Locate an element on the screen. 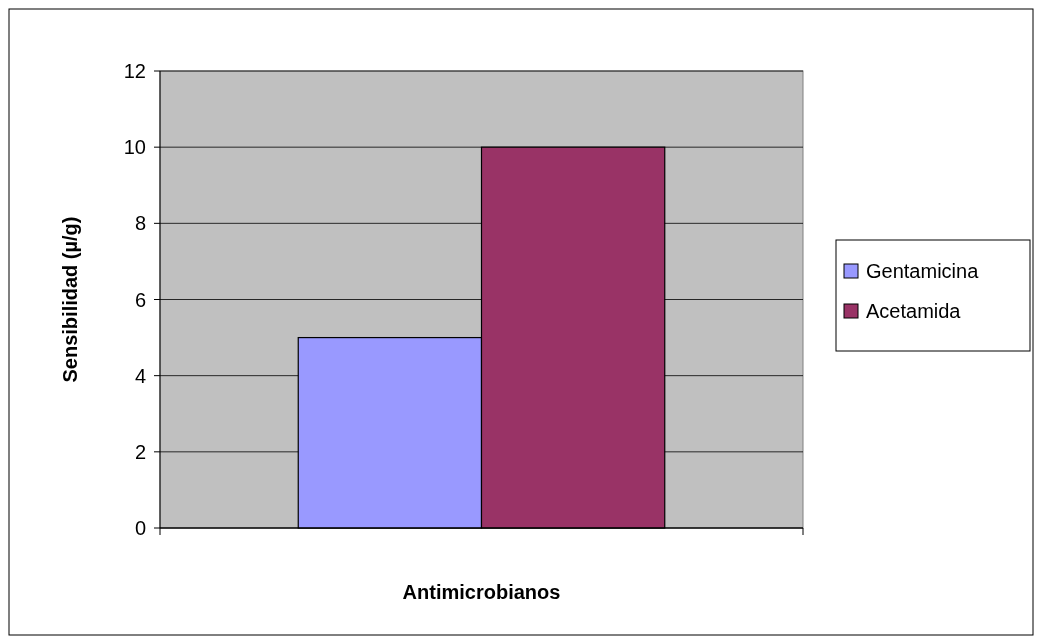  y-tick-label: 4 is located at coordinates (140, 375).